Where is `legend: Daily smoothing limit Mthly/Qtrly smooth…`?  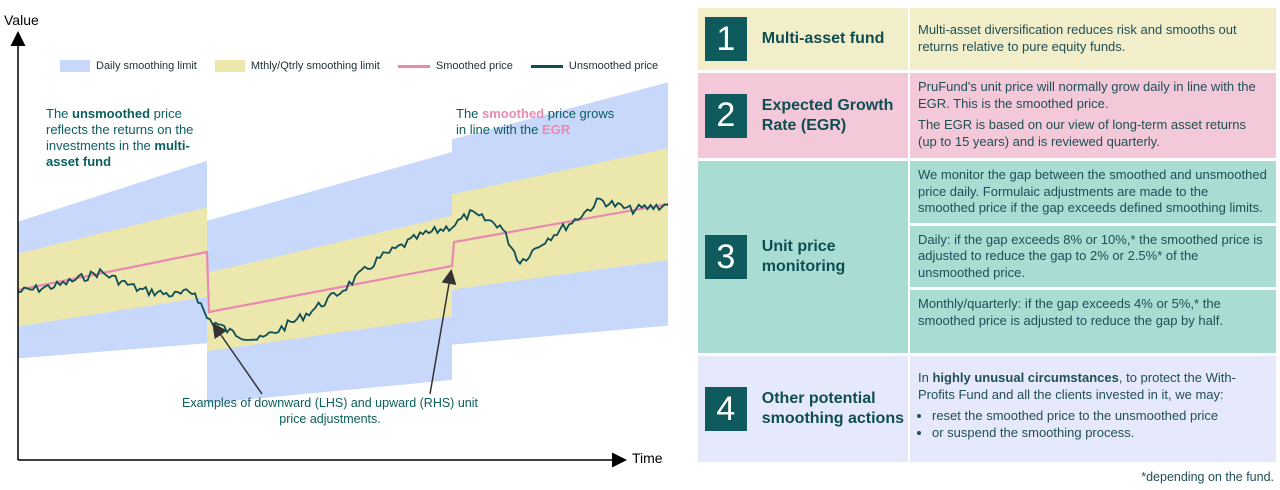 legend: Daily smoothing limit Mthly/Qtrly smooth… is located at coordinates (368, 66).